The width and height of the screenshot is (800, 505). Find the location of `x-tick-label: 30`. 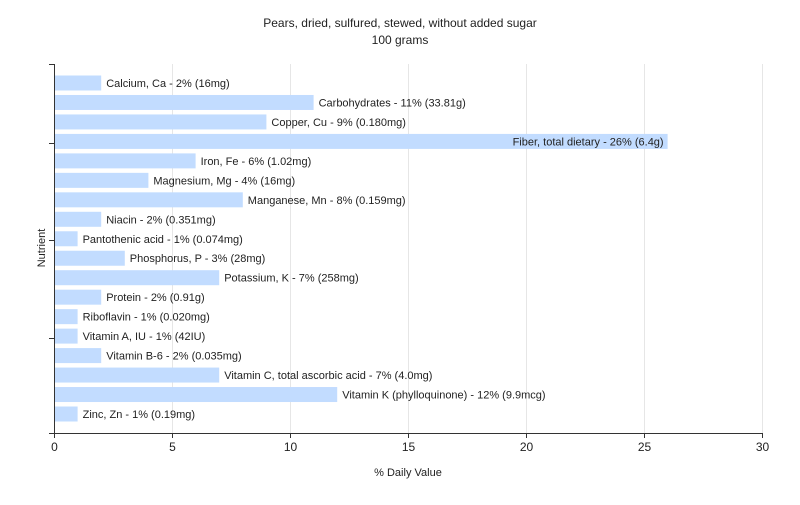

x-tick-label: 30 is located at coordinates (763, 447).